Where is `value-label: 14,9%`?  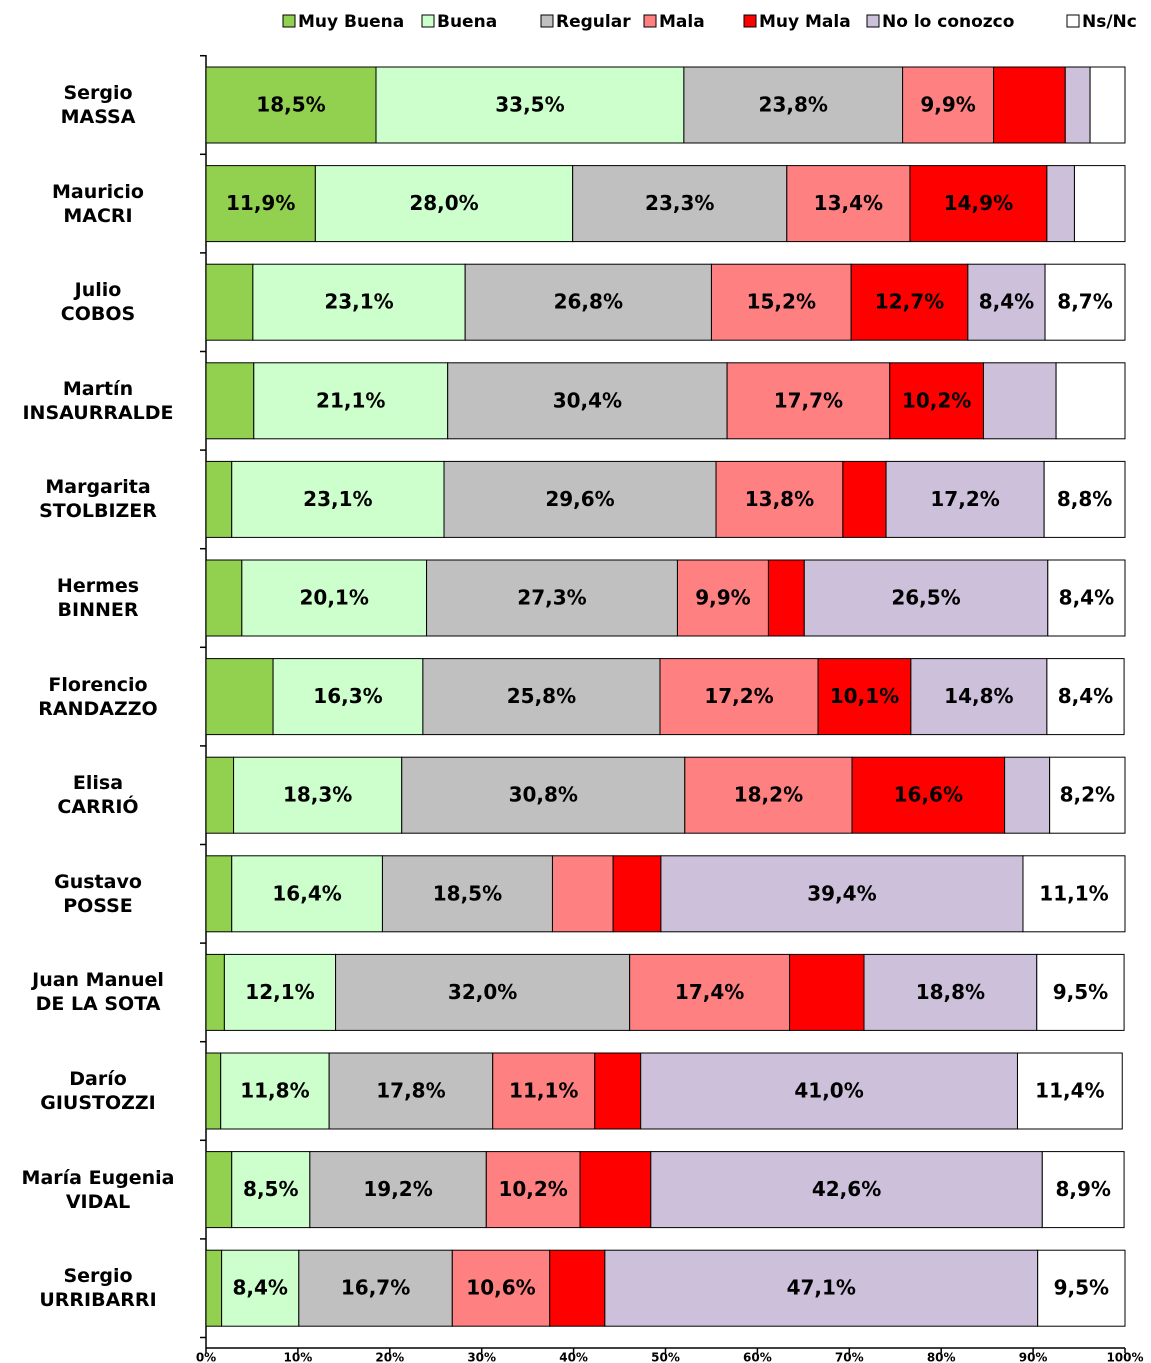
value-label: 14,9% is located at coordinates (978, 203).